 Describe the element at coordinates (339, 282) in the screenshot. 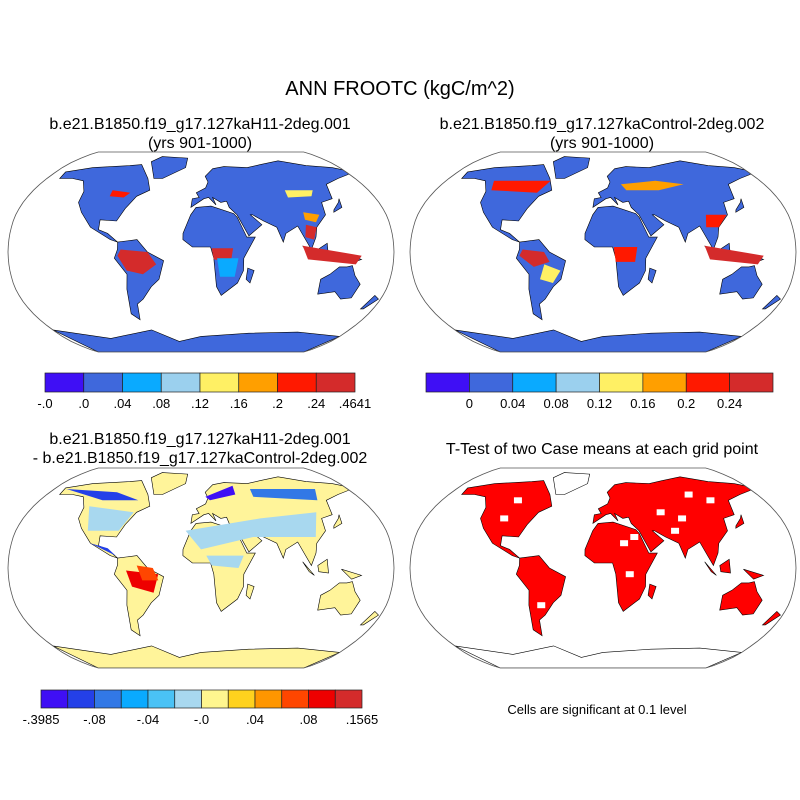

I see `land-australia` at that location.